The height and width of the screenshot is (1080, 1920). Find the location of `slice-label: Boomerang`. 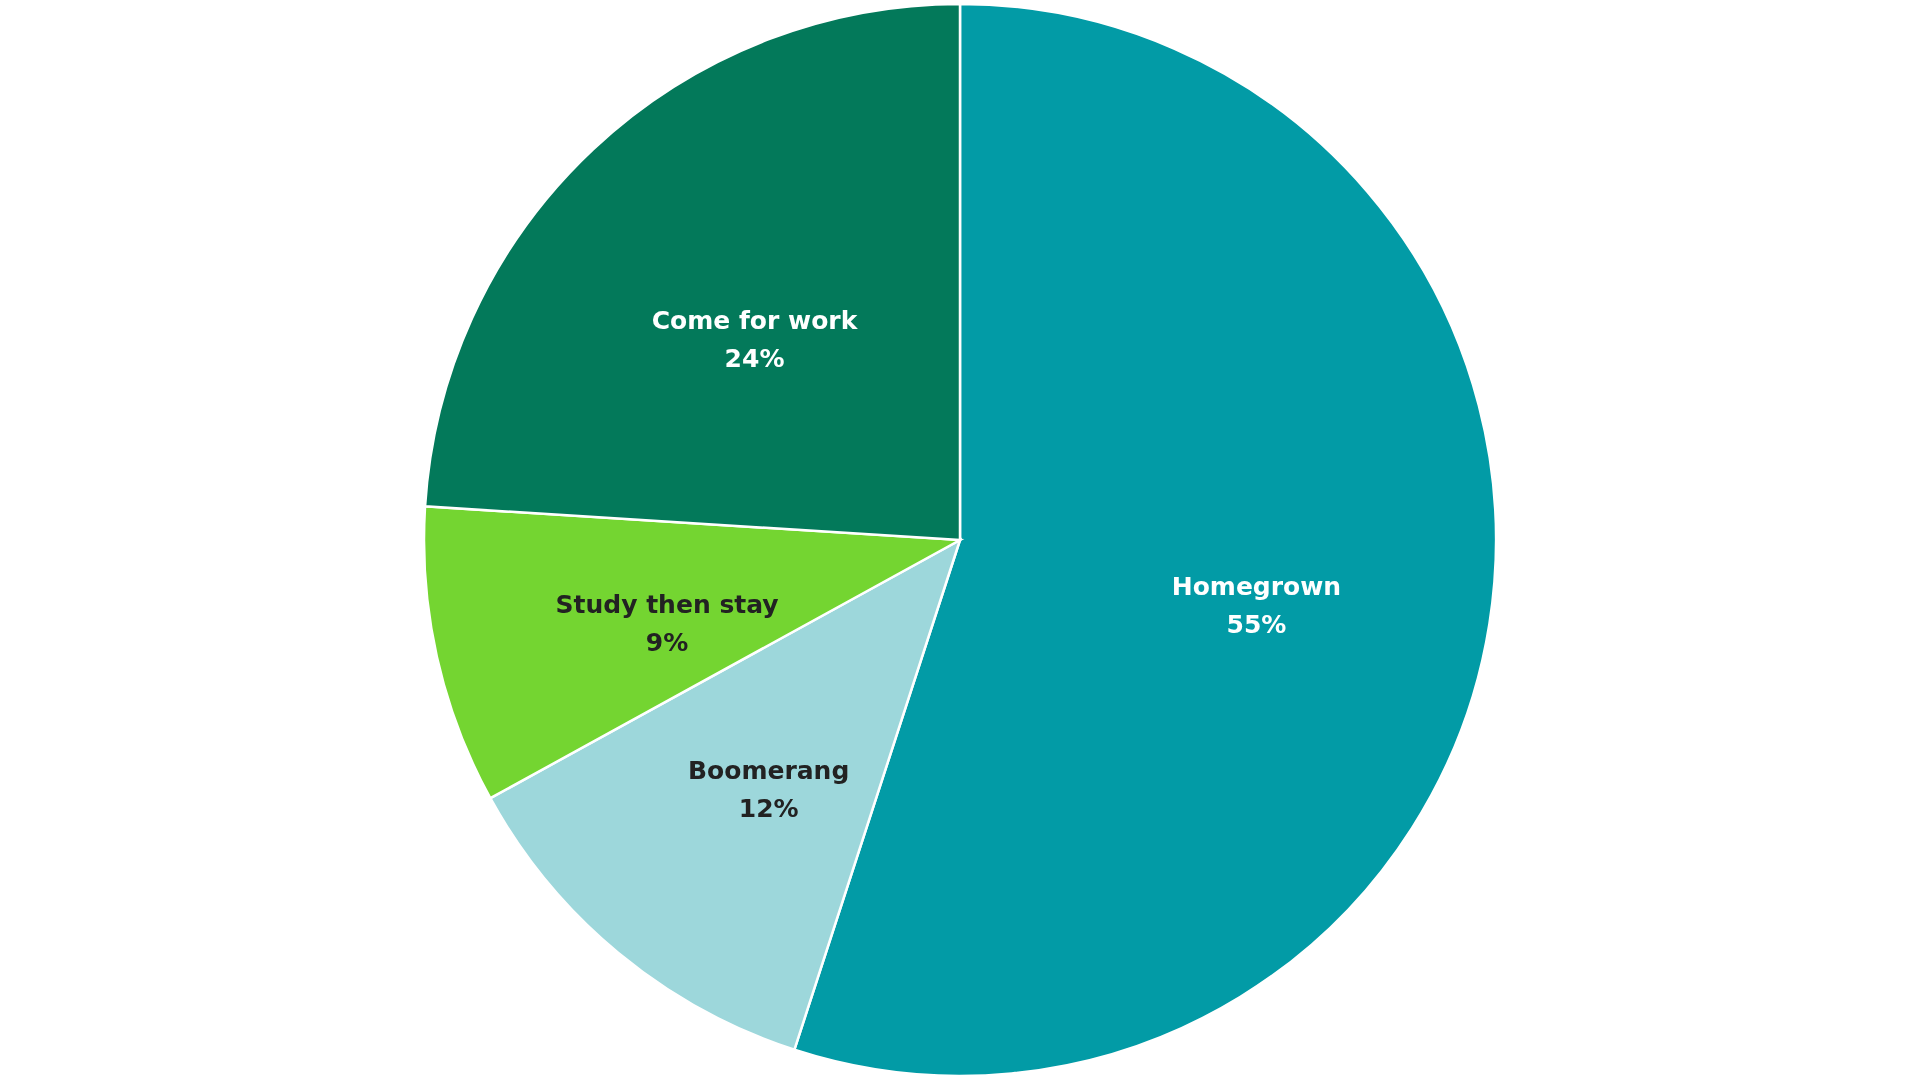

slice-label: Boomerang is located at coordinates (769, 771).